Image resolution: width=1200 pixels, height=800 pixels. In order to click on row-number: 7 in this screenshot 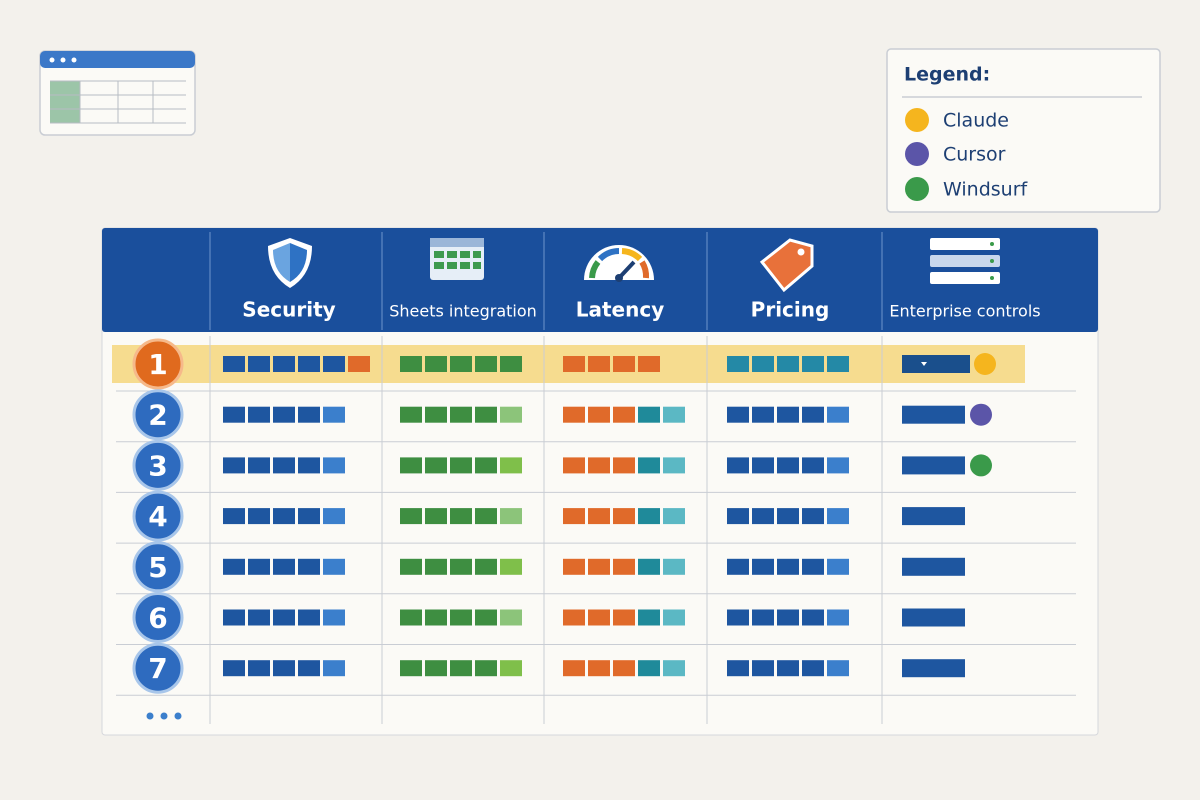, I will do `click(157, 668)`.